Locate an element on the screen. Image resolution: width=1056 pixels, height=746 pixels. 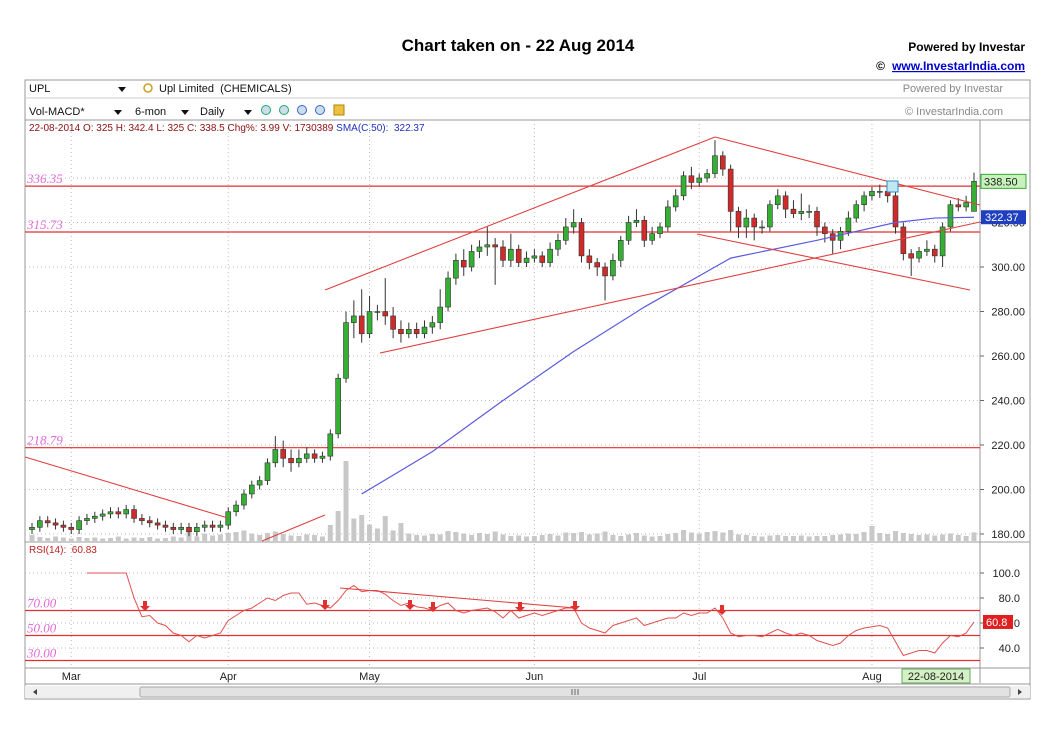
y-tick-label: 220.00 is located at coordinates (1008, 446).